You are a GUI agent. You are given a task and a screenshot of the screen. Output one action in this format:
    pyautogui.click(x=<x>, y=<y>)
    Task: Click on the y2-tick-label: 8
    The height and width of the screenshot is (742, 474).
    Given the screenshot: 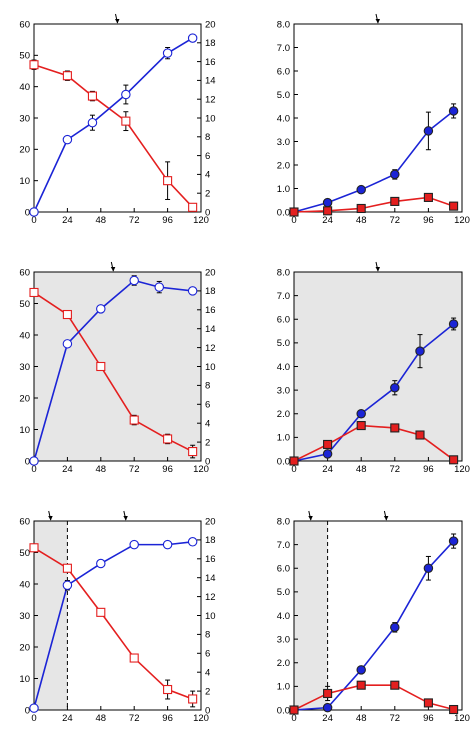 What is the action you would take?
    pyautogui.click(x=207, y=635)
    